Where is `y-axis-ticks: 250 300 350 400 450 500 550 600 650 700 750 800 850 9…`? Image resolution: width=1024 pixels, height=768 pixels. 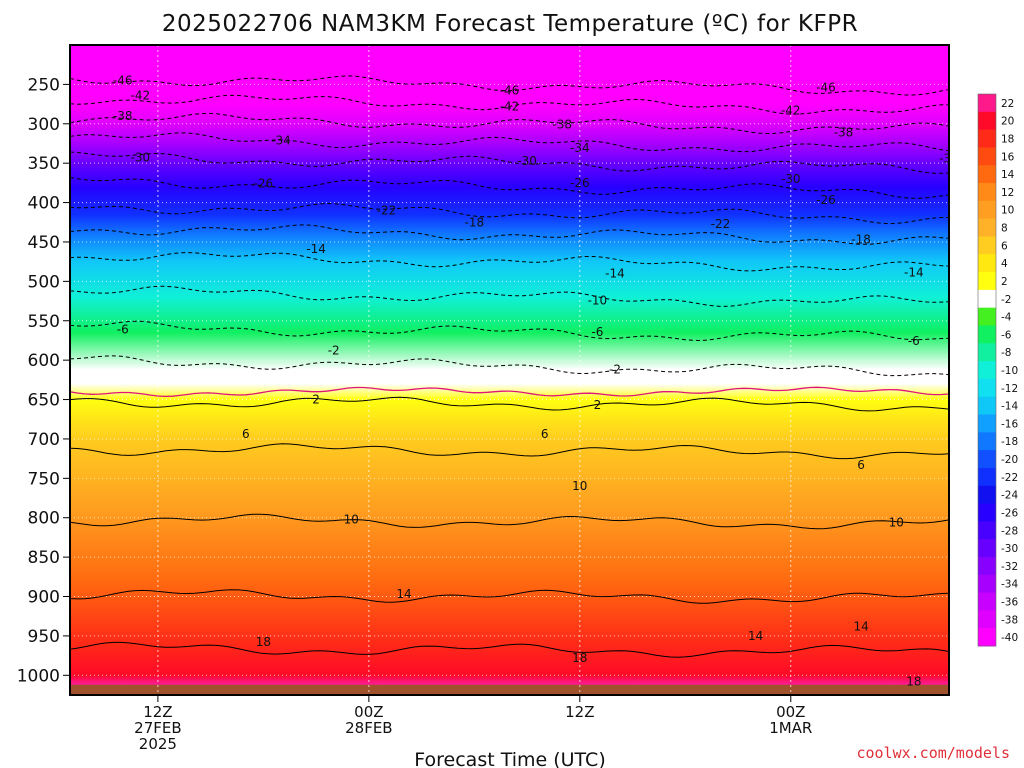
y-axis-ticks: 250 300 350 400 450 500 550 600 650 700 750 800 850 9… is located at coordinates (43, 380).